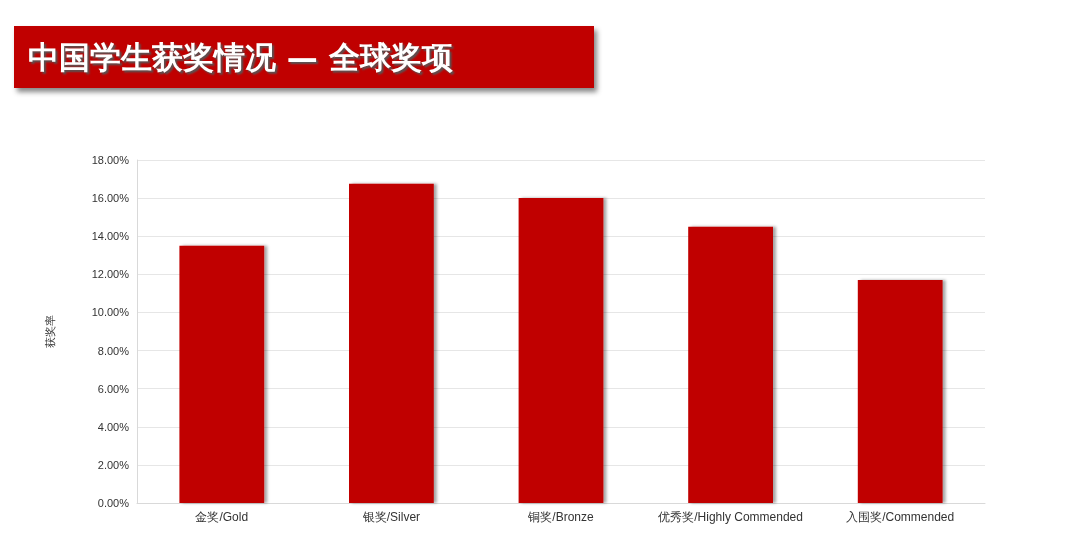 The height and width of the screenshot is (534, 1080). What do you see at coordinates (110, 236) in the screenshot?
I see `y-tick-label: 14.00%` at bounding box center [110, 236].